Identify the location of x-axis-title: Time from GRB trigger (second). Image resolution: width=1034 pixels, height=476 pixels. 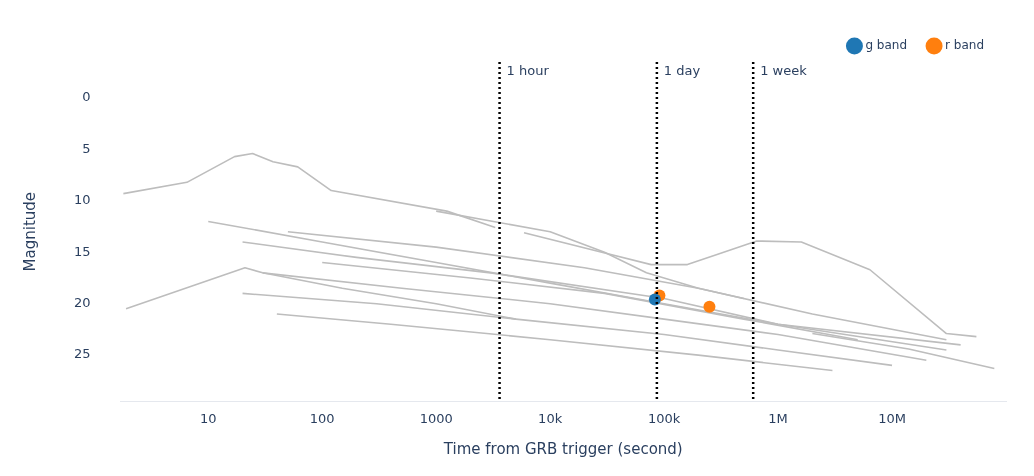
(562, 448).